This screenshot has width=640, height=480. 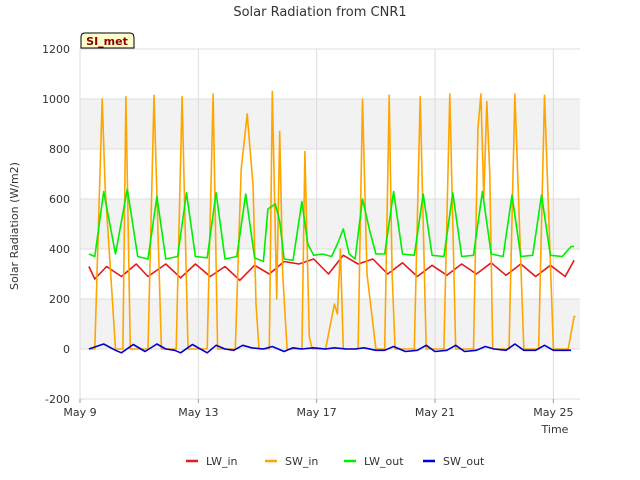 I want to click on station-badge-box, so click(x=107, y=40).